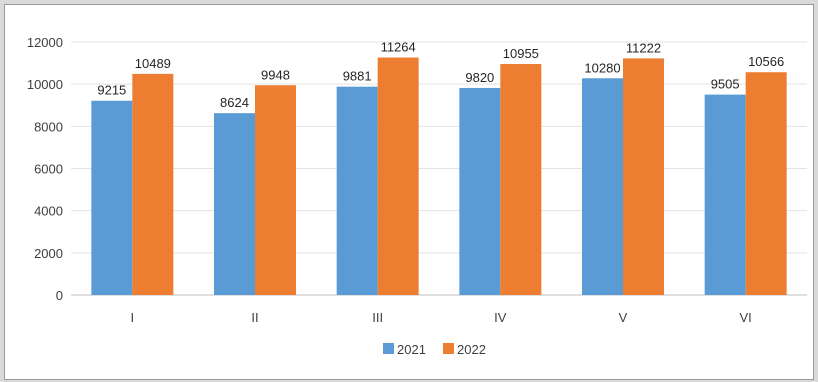  What do you see at coordinates (48, 169) in the screenshot?
I see `y-tick-label: 6000` at bounding box center [48, 169].